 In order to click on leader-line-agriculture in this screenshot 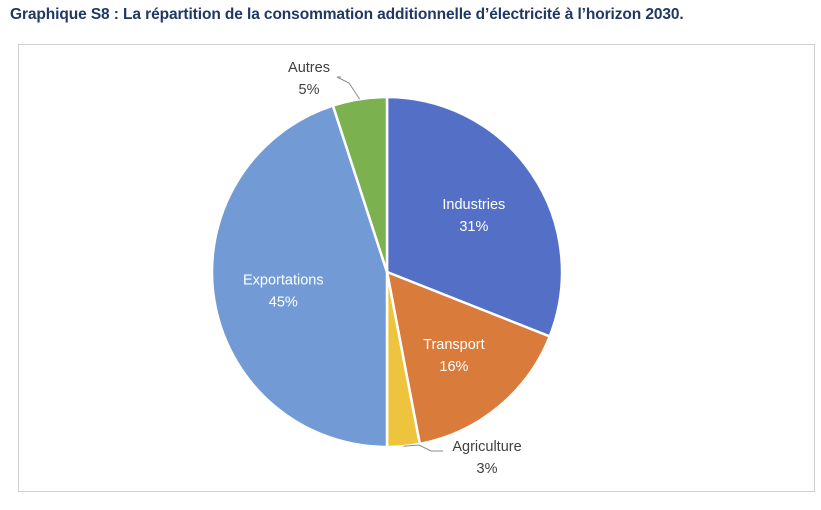, I will do `click(423, 448)`.